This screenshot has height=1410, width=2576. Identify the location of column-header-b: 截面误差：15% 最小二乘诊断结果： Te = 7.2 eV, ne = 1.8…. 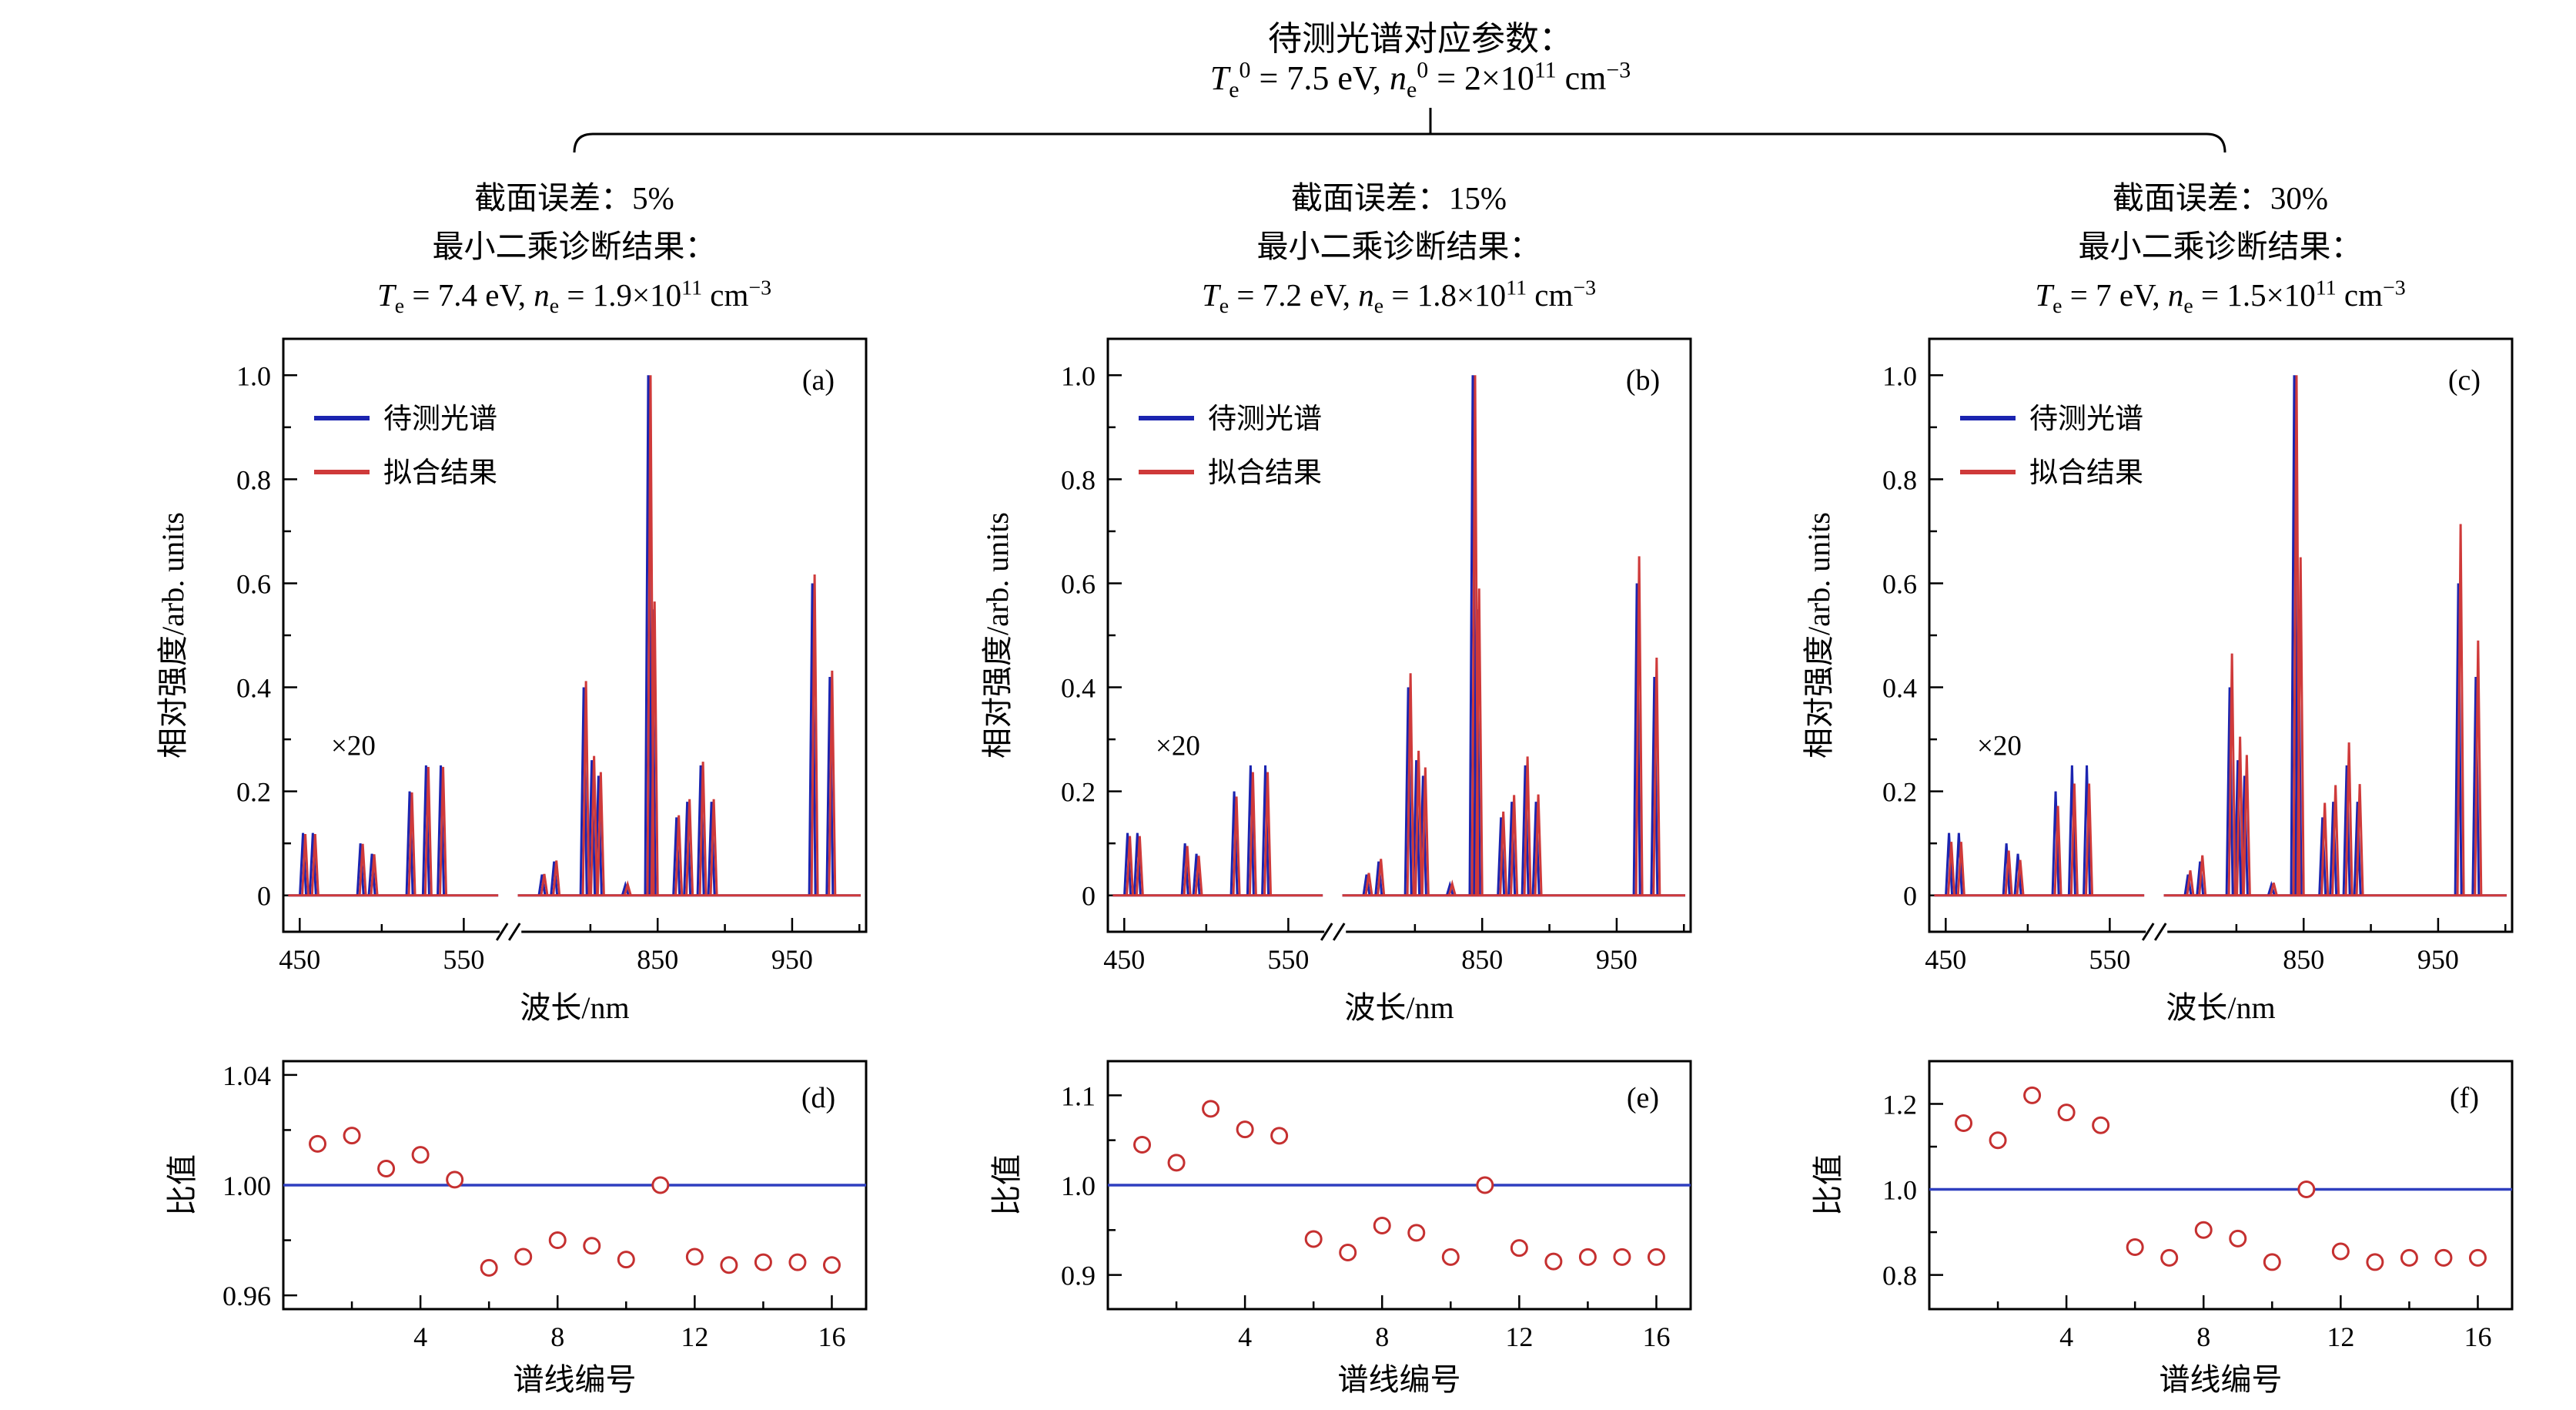
(1399, 247).